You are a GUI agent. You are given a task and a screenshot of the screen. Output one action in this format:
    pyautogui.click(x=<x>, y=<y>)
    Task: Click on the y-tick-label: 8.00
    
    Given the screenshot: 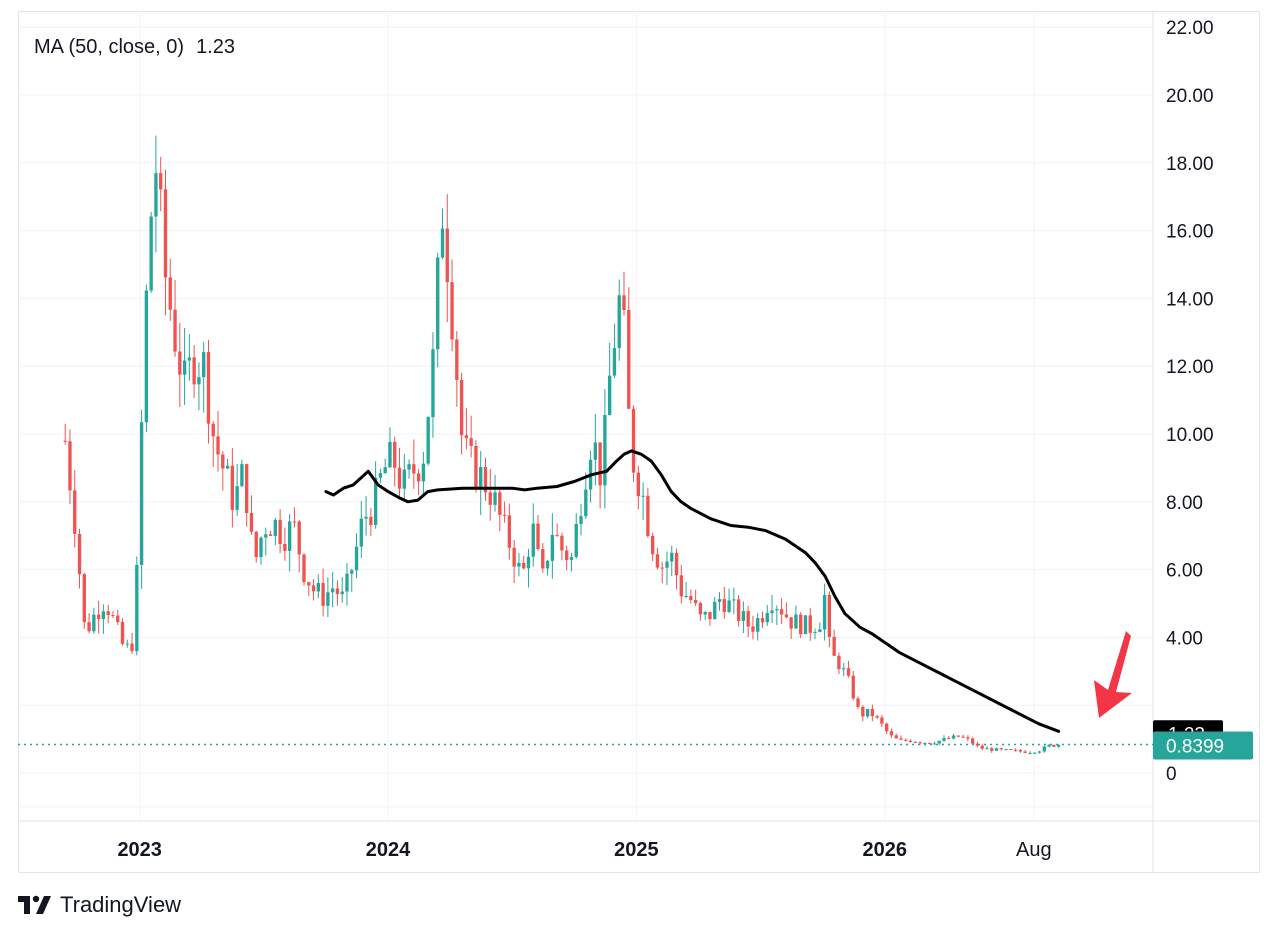 What is the action you would take?
    pyautogui.click(x=1184, y=503)
    